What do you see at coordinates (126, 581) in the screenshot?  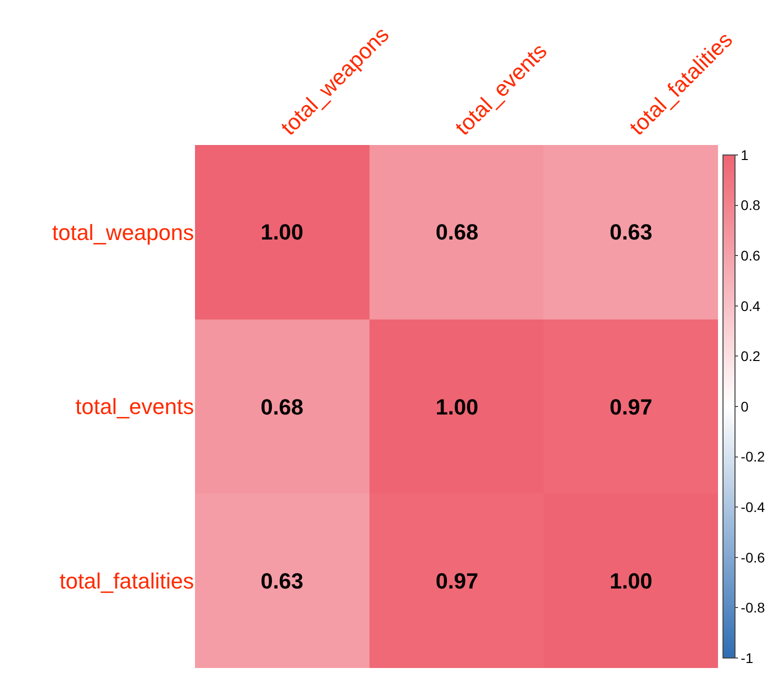 I see `y-tick-label: total_fatalities` at bounding box center [126, 581].